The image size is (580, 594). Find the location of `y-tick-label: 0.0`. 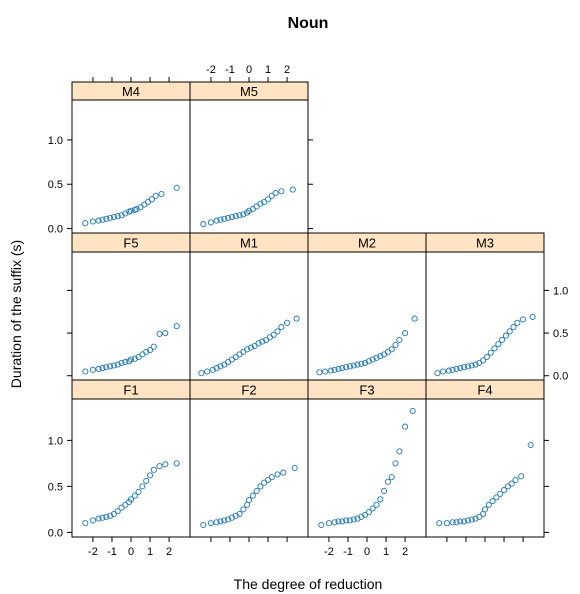

y-tick-label: 0.0 is located at coordinates (560, 377).